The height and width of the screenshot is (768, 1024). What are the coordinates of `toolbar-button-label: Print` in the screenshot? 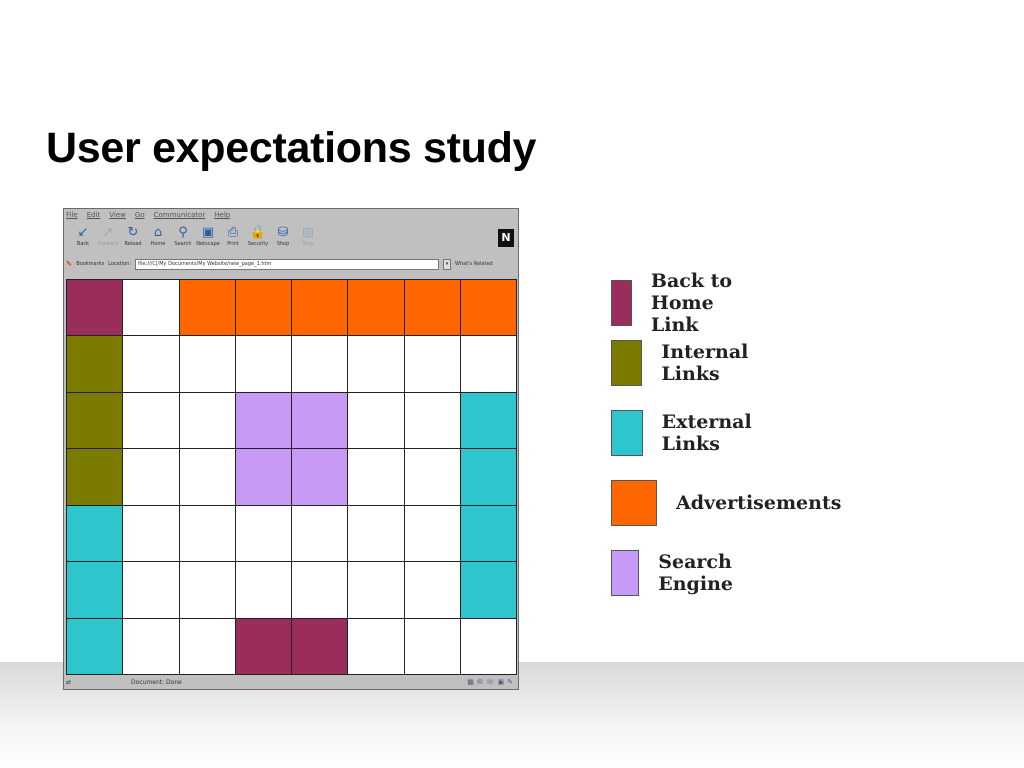 It's located at (233, 244).